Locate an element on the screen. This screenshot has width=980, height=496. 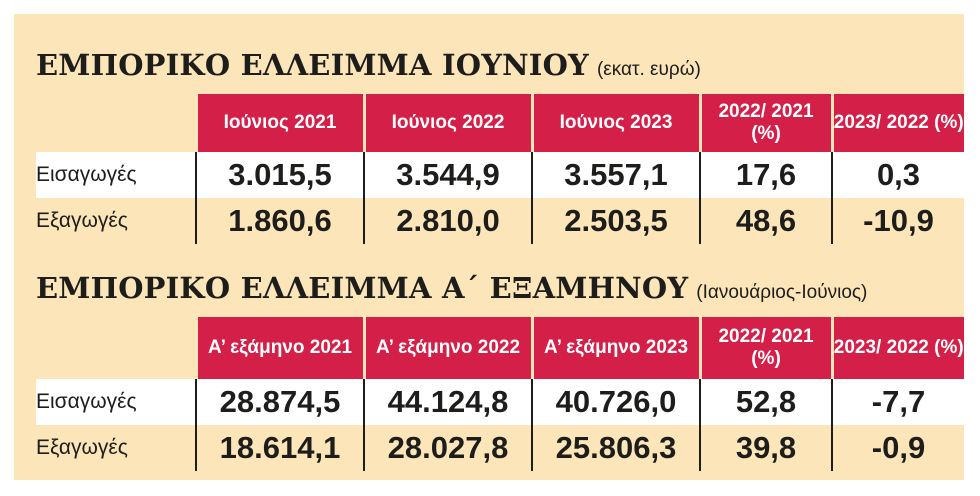
table-cell: 0,3 is located at coordinates (898, 175).